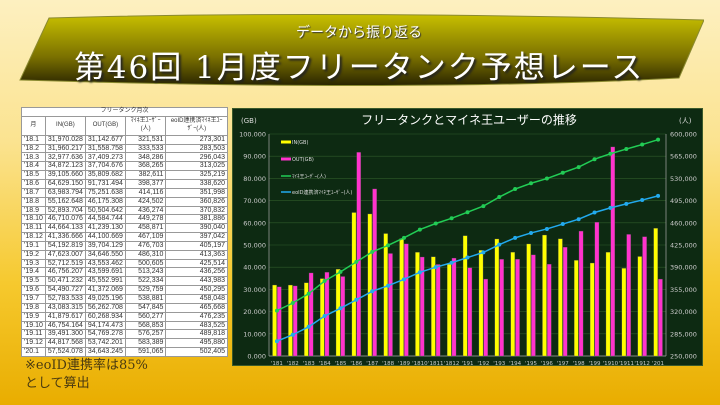 Image resolution: width=720 pixels, height=405 pixels. I want to click on table-row: '19.10 46,754.164 94,174.473 568,853 483,525, so click(124, 325).